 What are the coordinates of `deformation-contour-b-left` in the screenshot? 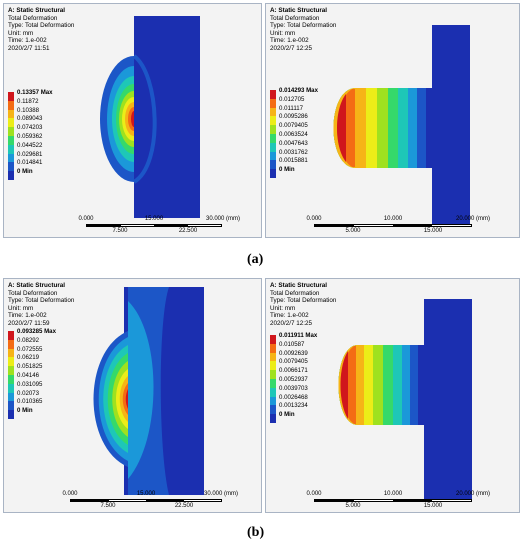 It's located at (148, 391).